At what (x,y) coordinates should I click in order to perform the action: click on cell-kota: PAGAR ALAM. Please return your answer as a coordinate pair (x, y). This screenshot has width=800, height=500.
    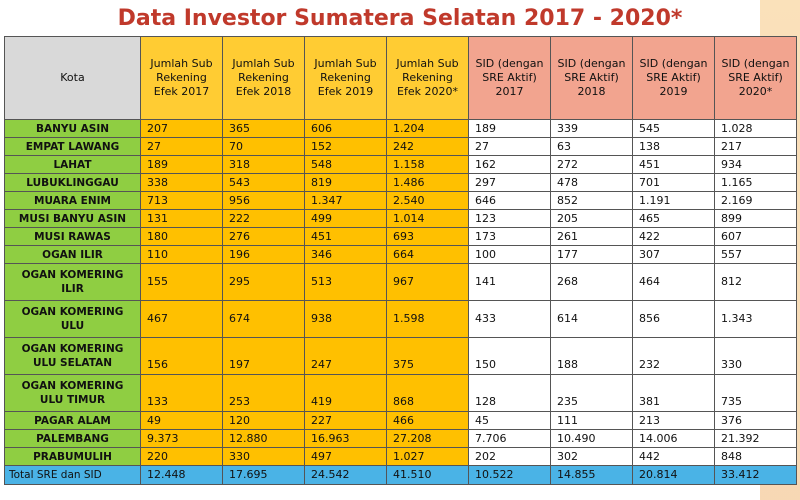
    Looking at the image, I should click on (72, 420).